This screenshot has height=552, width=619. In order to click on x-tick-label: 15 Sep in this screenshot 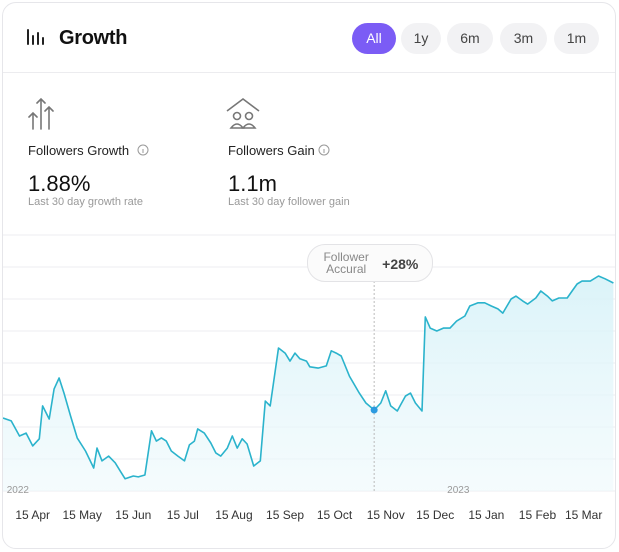, I will do `click(285, 515)`.